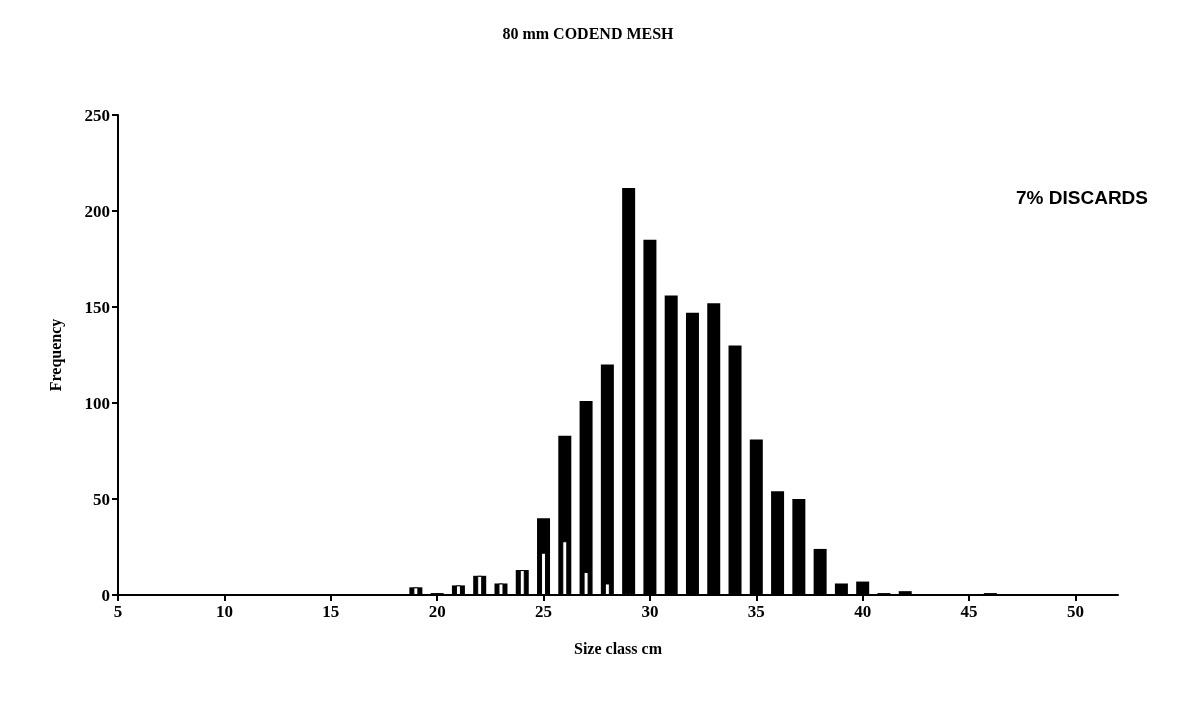 The image size is (1179, 703). What do you see at coordinates (118, 611) in the screenshot?
I see `x-tick-label: 5` at bounding box center [118, 611].